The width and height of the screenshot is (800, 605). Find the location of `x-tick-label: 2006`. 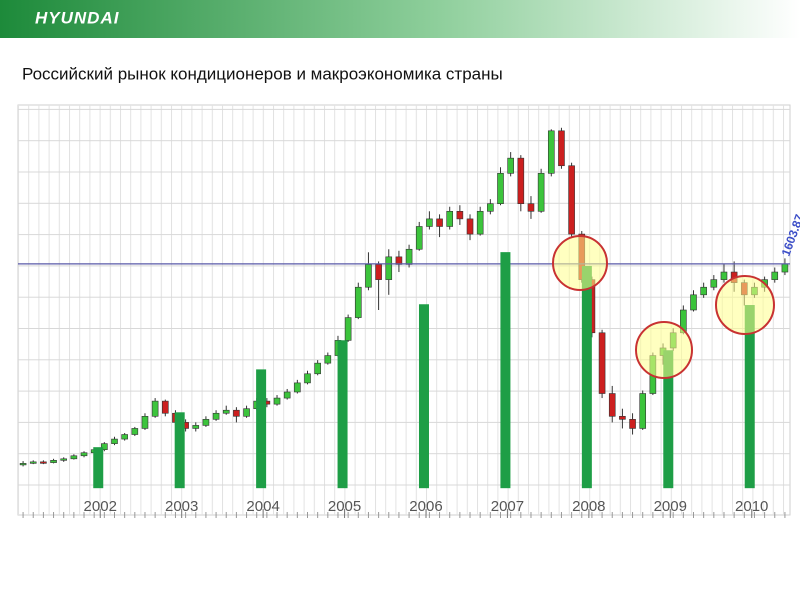

x-tick-label: 2006 is located at coordinates (425, 506).